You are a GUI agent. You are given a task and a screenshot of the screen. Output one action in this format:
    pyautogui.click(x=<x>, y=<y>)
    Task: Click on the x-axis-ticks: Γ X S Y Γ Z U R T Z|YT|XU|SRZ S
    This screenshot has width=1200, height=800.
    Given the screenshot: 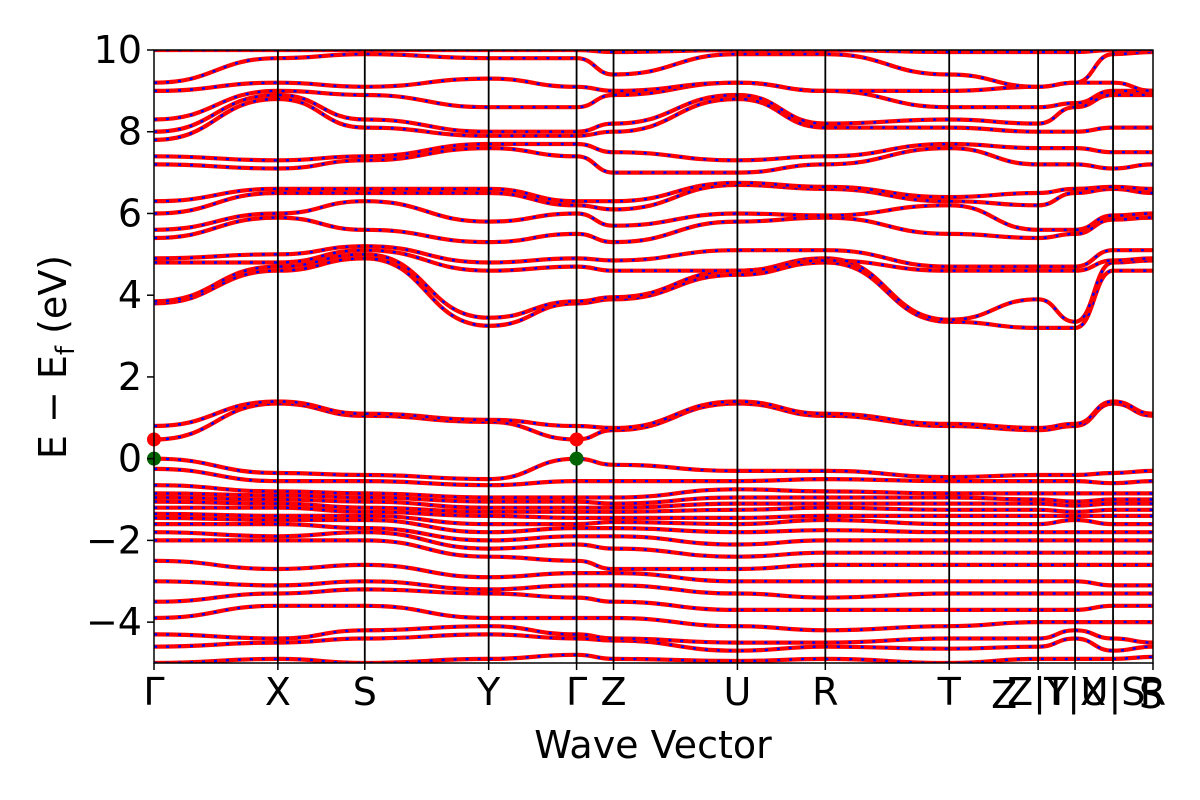 What is the action you would take?
    pyautogui.click(x=654, y=690)
    